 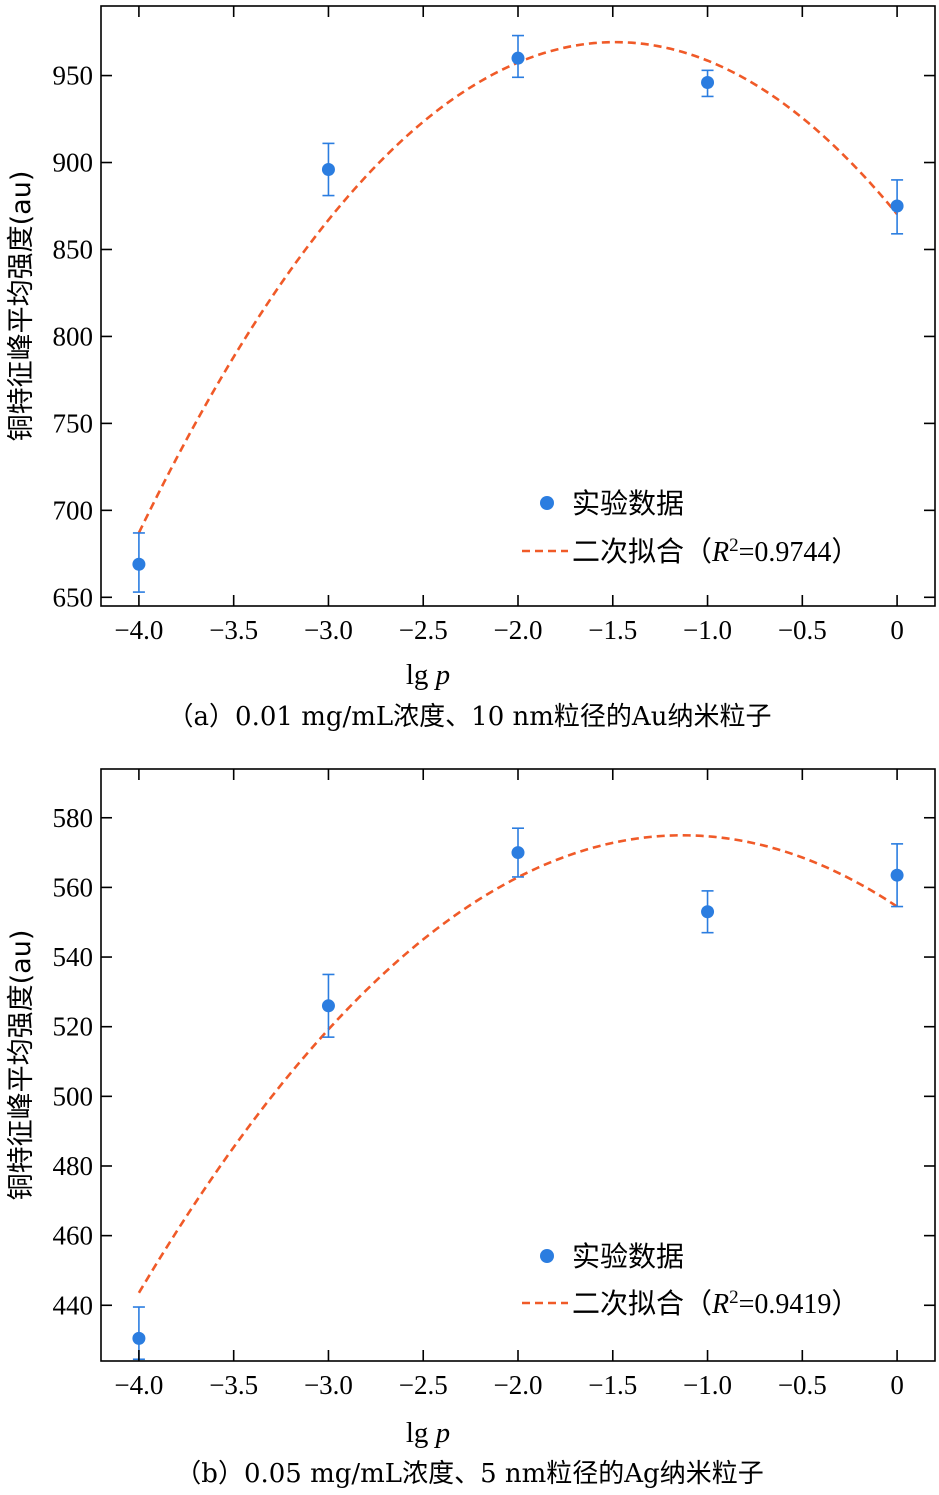 What do you see at coordinates (470, 717) in the screenshot?
I see `chart-a-caption: （a）0.01 mg/mL浓度、10 nm粒径的Au纳米粒子` at bounding box center [470, 717].